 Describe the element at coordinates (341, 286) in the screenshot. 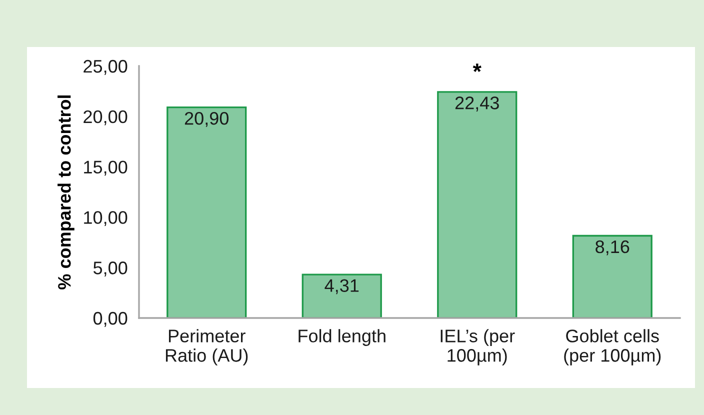

I see `data-label: 4,31` at that location.